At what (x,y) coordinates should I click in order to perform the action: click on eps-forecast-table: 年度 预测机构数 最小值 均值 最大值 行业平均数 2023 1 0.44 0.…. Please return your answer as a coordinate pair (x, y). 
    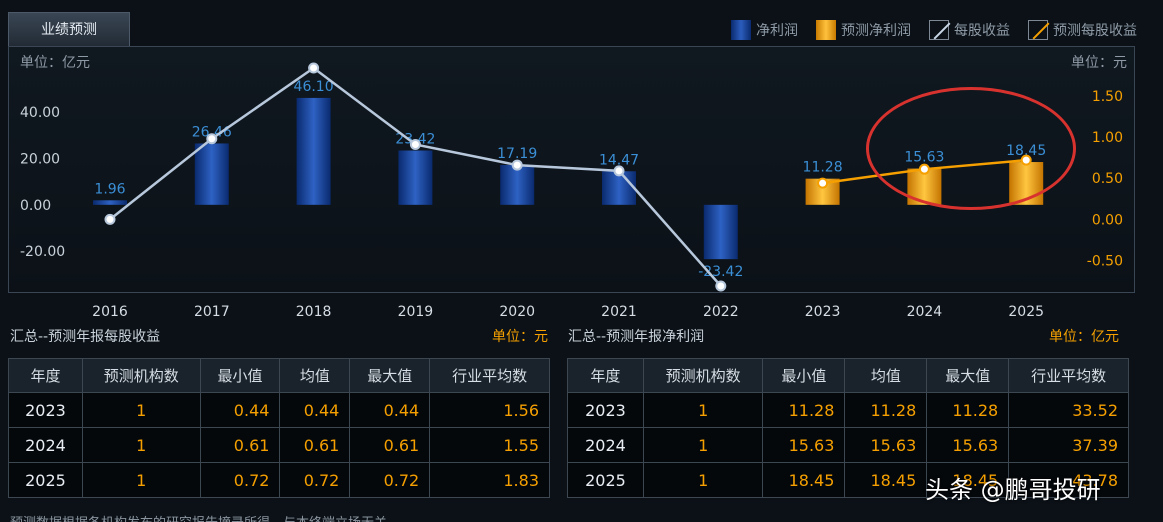
    Looking at the image, I should click on (279, 428).